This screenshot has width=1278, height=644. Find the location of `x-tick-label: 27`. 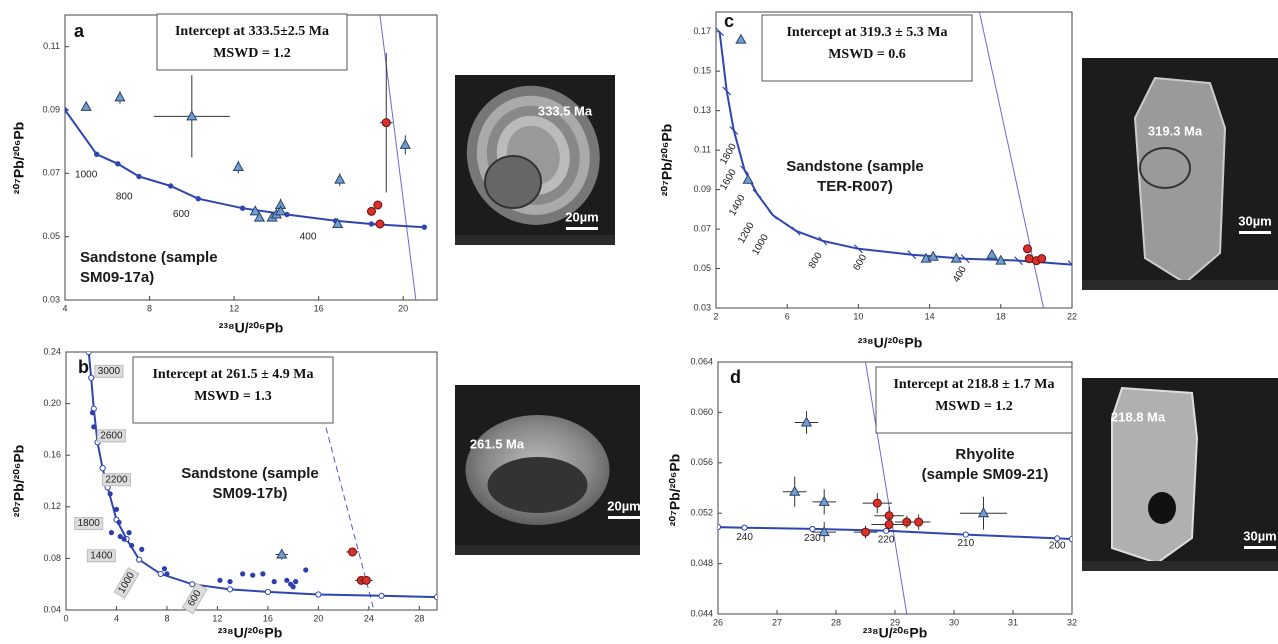

x-tick-label: 27 is located at coordinates (777, 622).